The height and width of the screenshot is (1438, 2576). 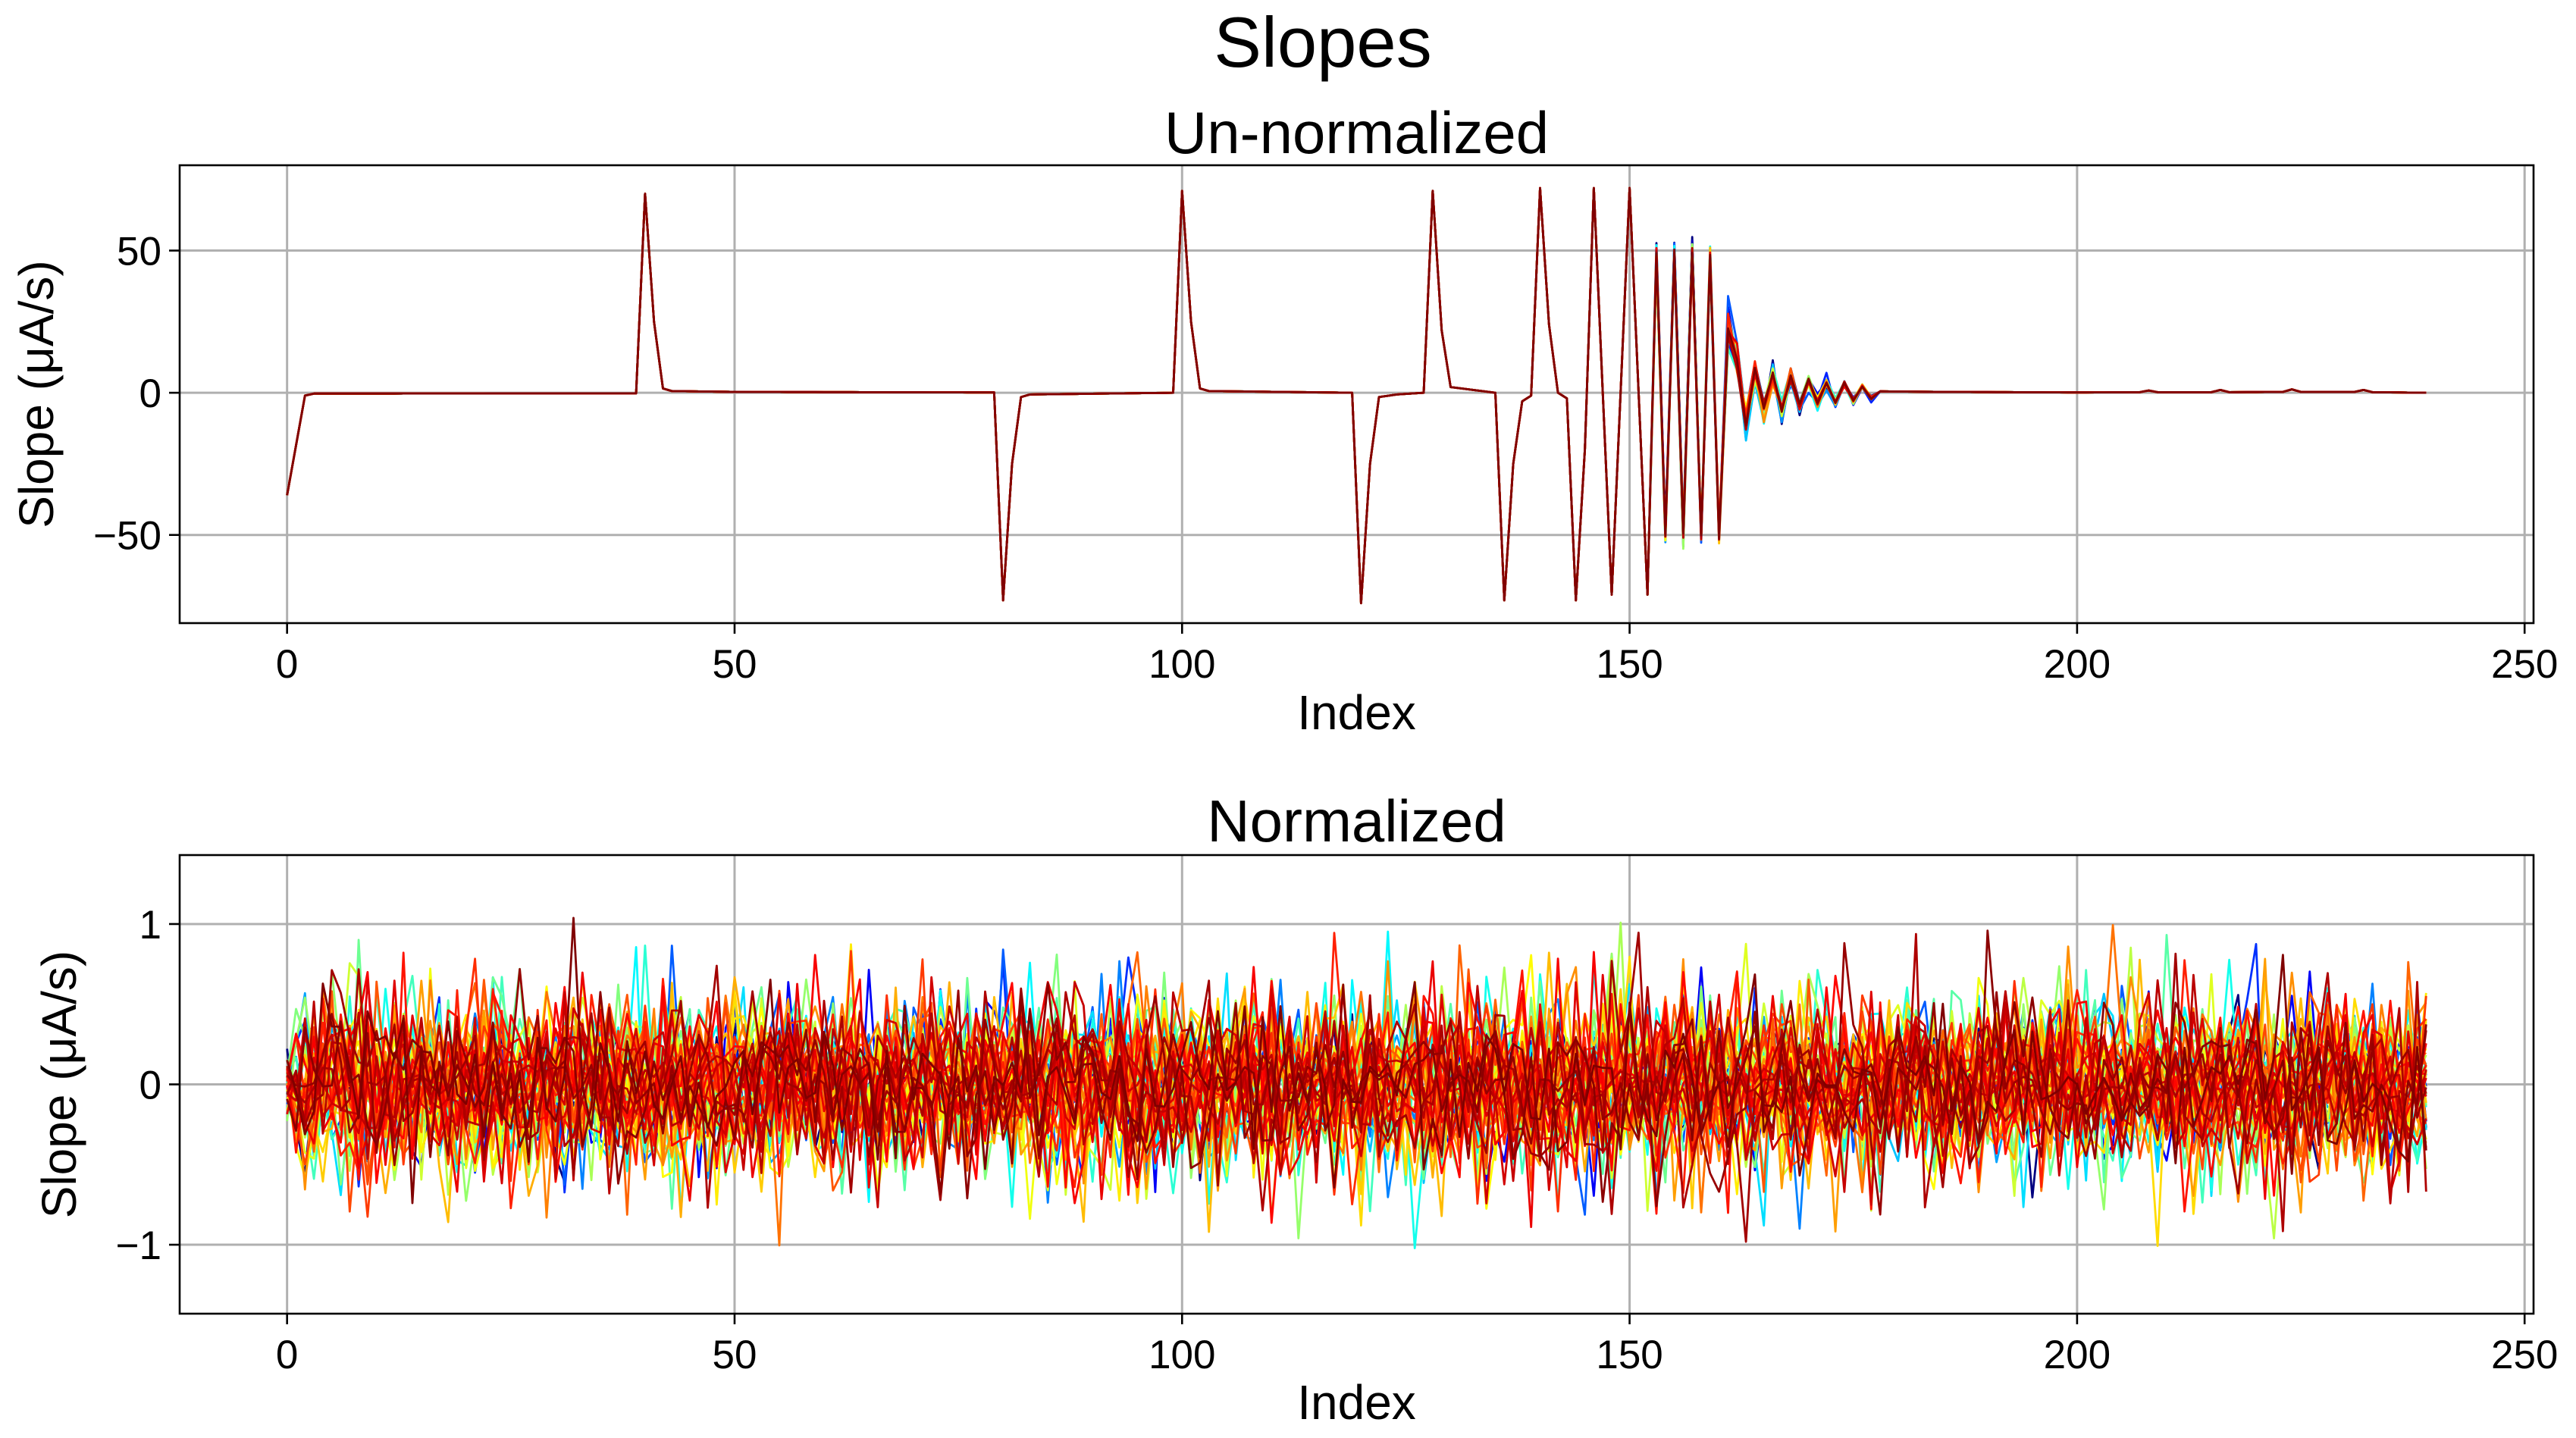 What do you see at coordinates (139, 252) in the screenshot?
I see `y-tick-label: 50` at bounding box center [139, 252].